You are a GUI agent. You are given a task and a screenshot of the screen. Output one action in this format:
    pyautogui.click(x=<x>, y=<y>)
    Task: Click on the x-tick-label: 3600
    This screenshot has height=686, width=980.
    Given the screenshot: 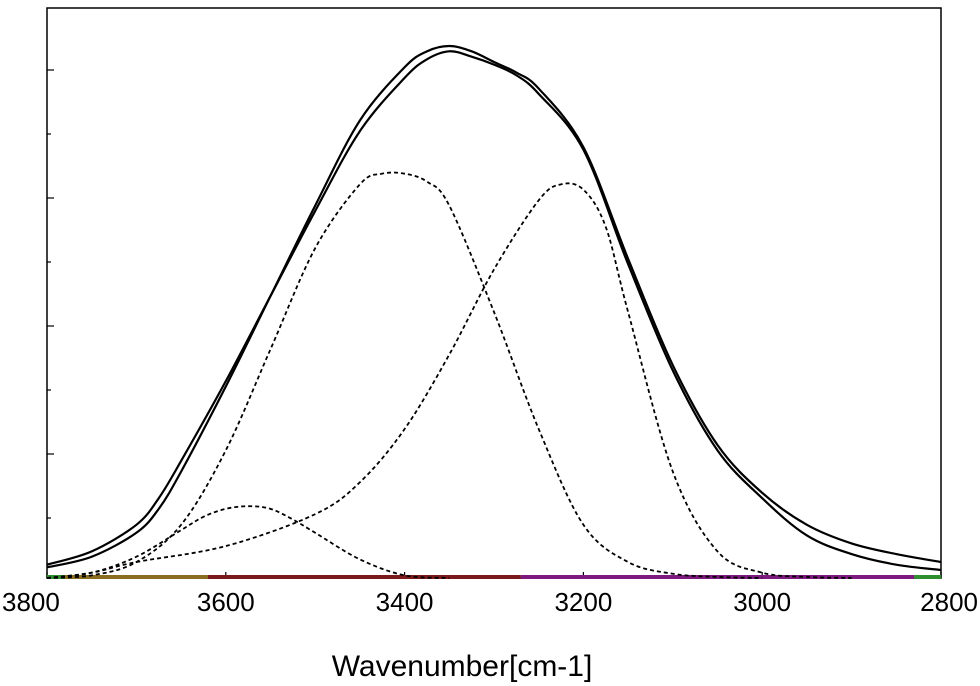 What is the action you would take?
    pyautogui.click(x=226, y=602)
    